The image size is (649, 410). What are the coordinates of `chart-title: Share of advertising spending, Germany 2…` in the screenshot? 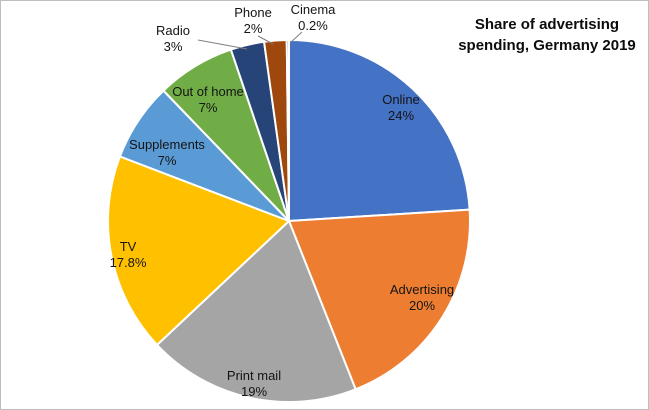 It's located at (547, 35).